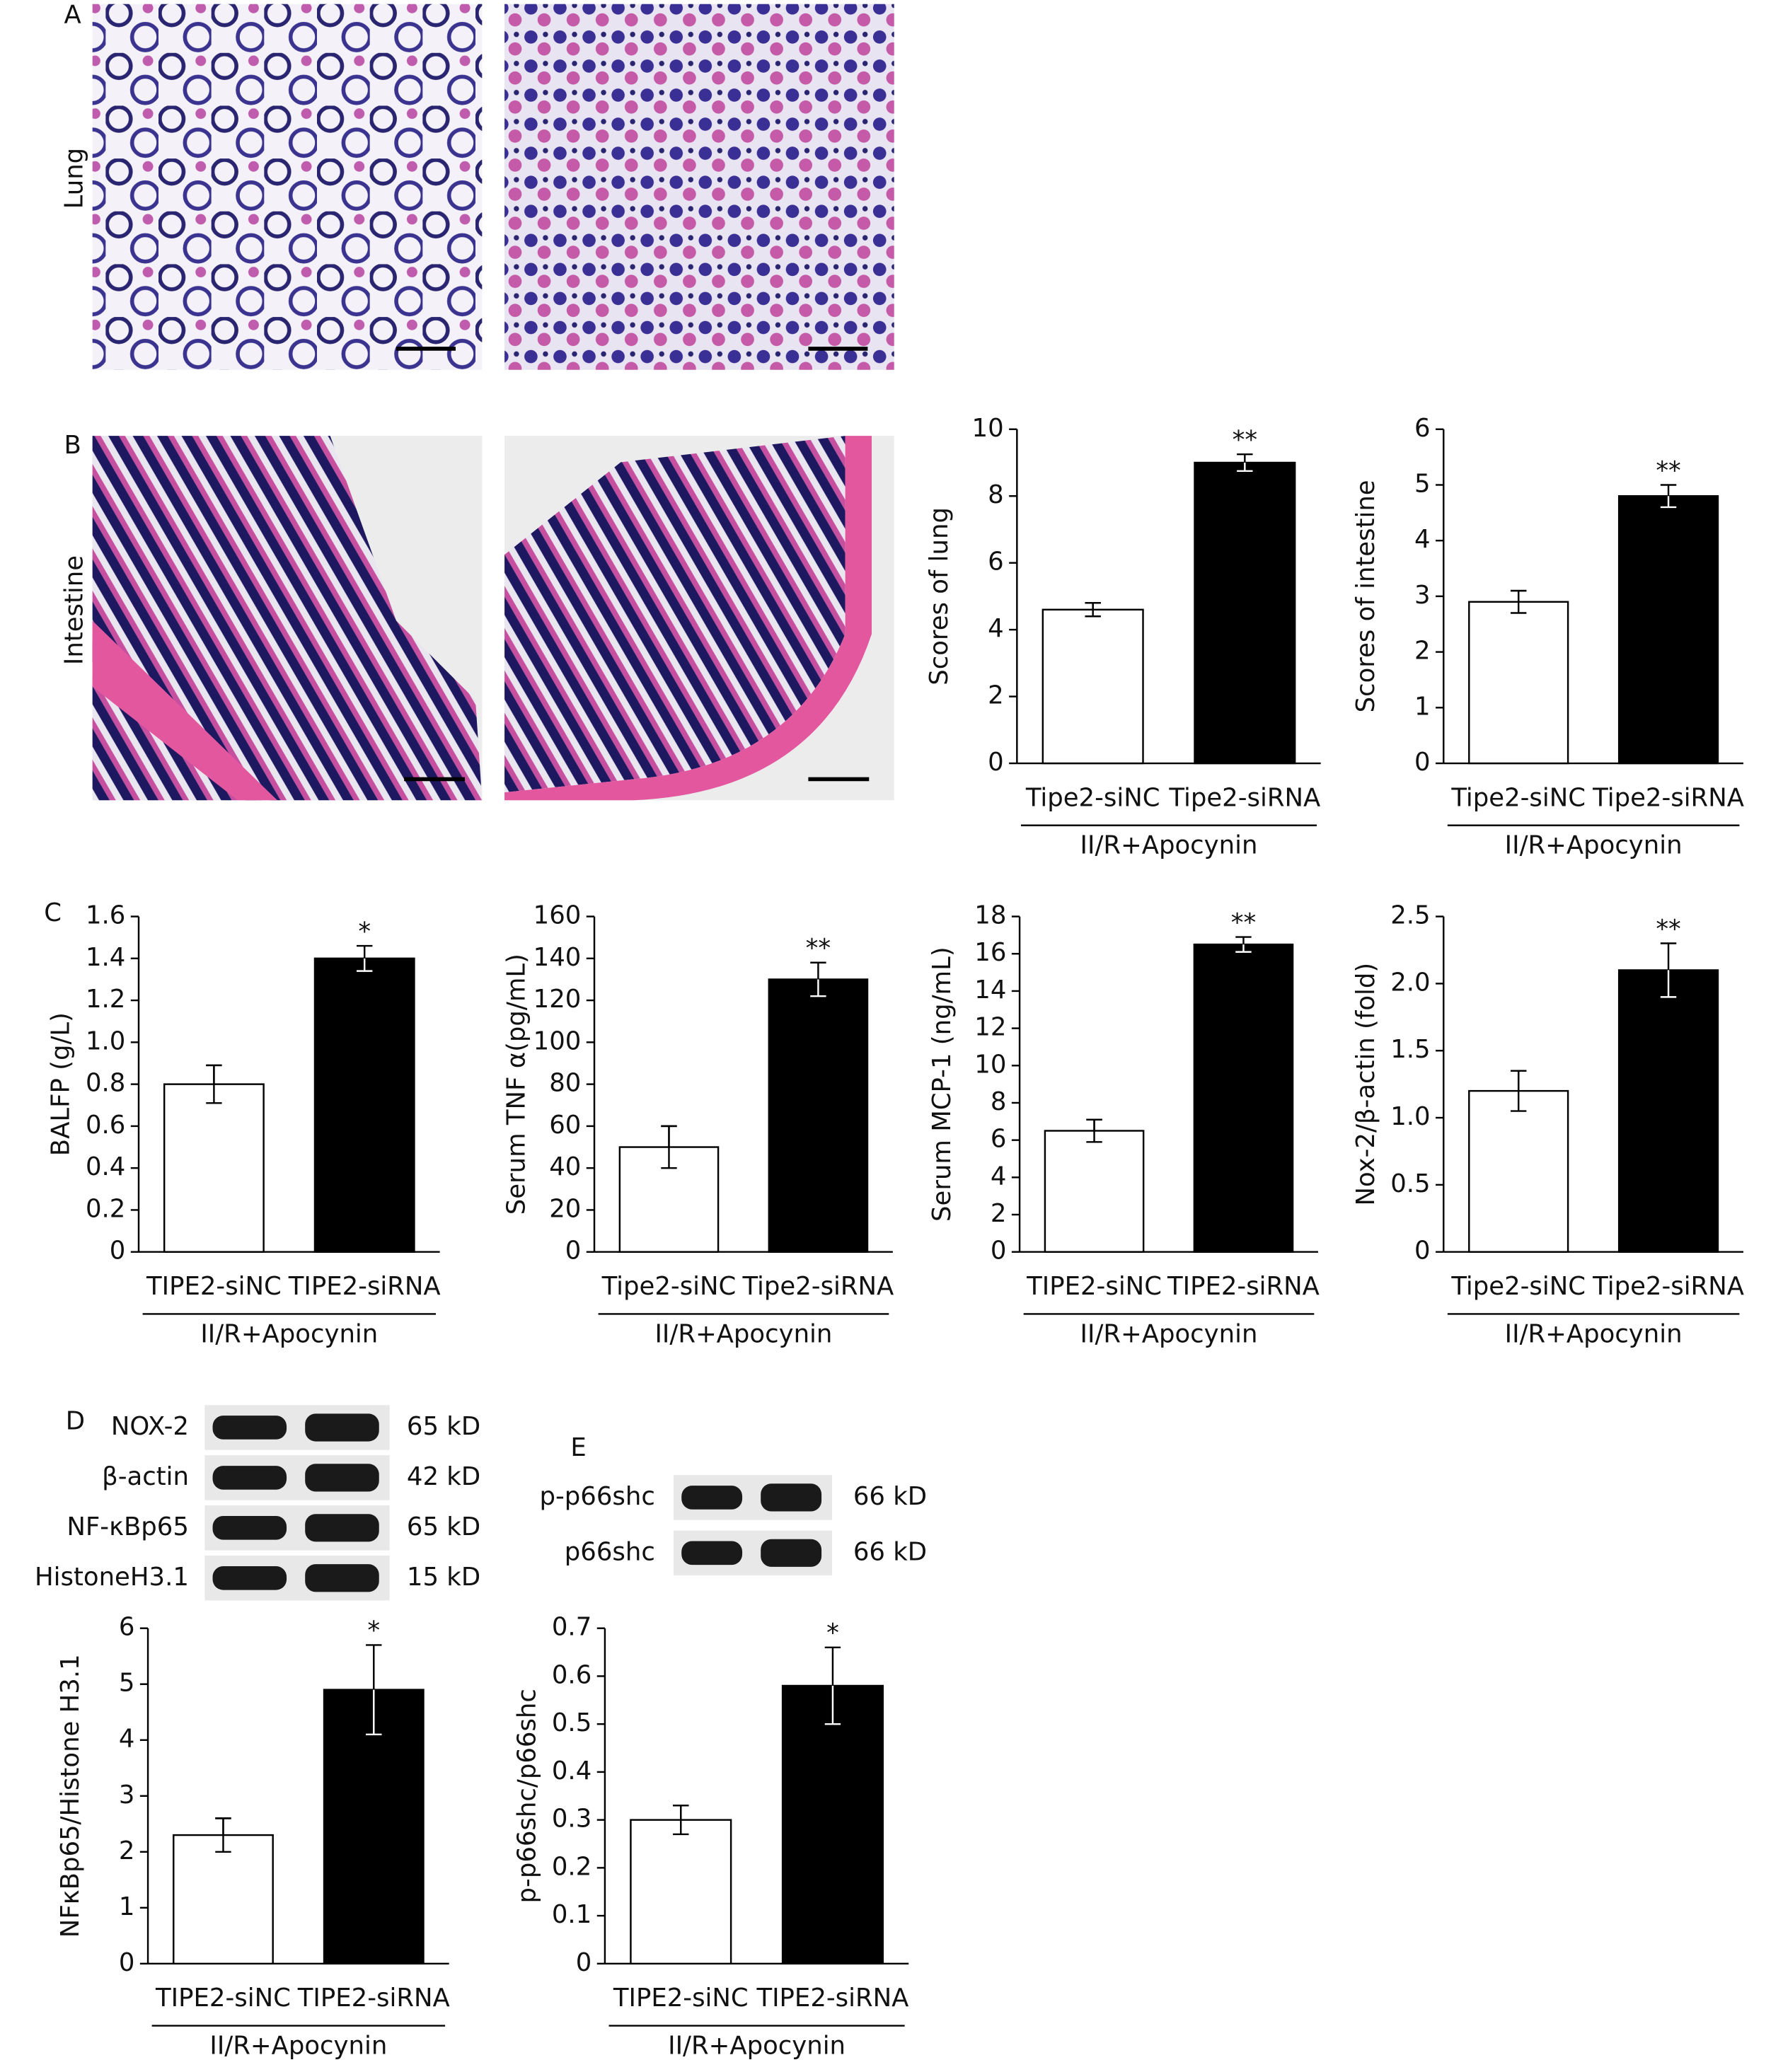  Describe the element at coordinates (942, 1084) in the screenshot. I see `y-axis-label: Serum MCP-1 (ng/mL)` at that location.